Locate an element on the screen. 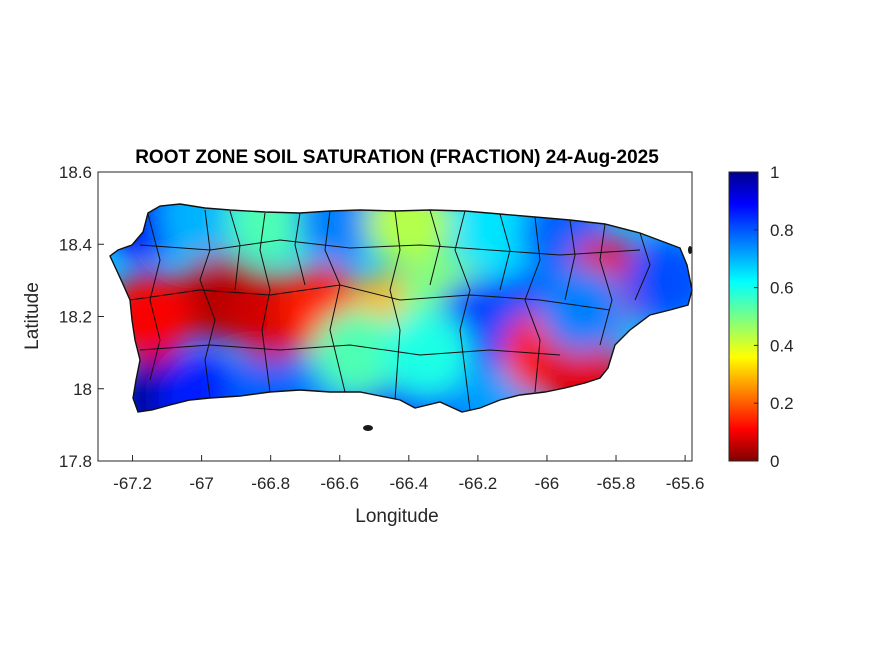  y-axis-label: Latitude is located at coordinates (32, 316).